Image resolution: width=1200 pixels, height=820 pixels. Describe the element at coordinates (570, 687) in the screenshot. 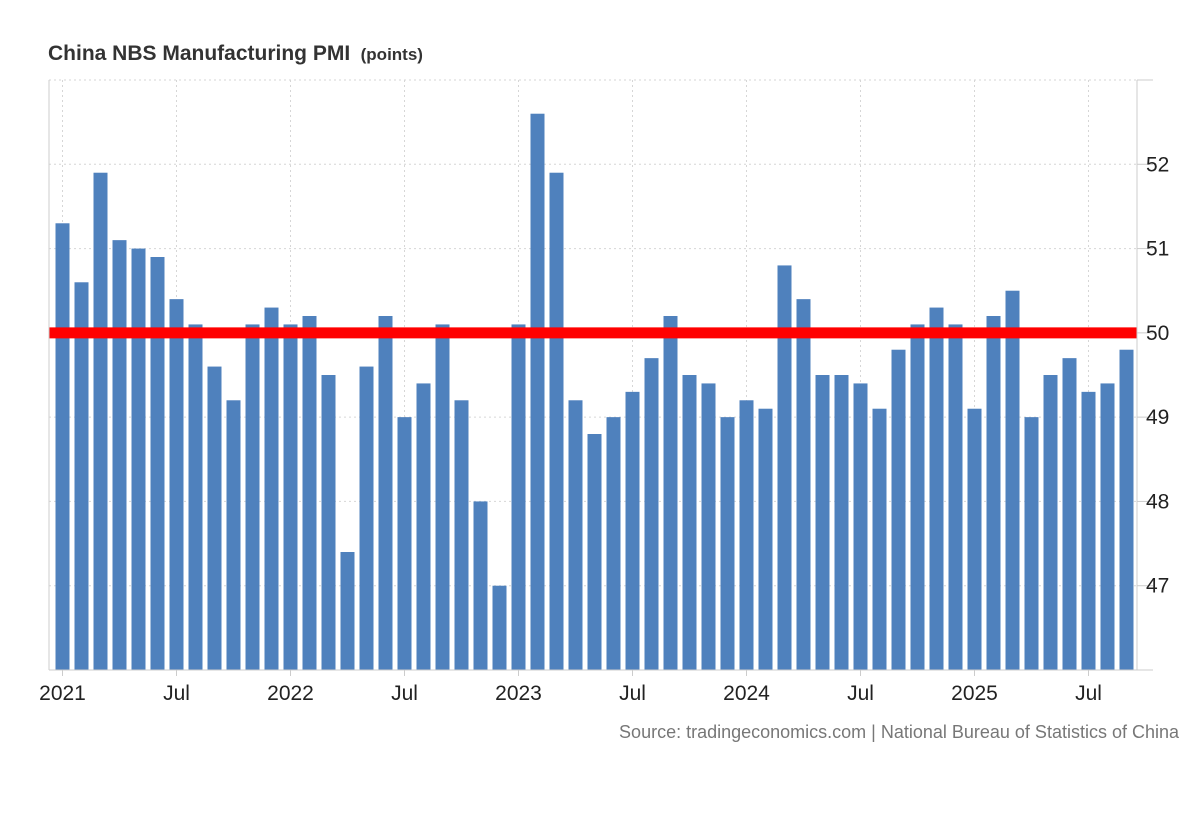

I see `x-axis-ticks: 2021 Jul 2022 Jul 2023 Jul 2024 Jul 2025 Jul` at that location.